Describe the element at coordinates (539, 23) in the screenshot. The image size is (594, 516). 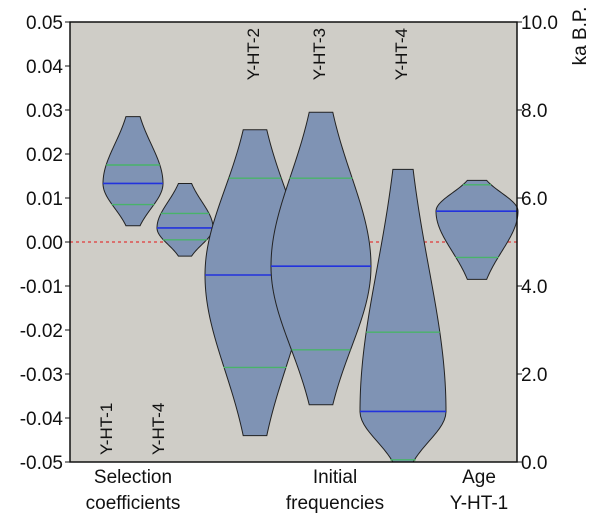
I see `right-tick-label: 10.0` at that location.